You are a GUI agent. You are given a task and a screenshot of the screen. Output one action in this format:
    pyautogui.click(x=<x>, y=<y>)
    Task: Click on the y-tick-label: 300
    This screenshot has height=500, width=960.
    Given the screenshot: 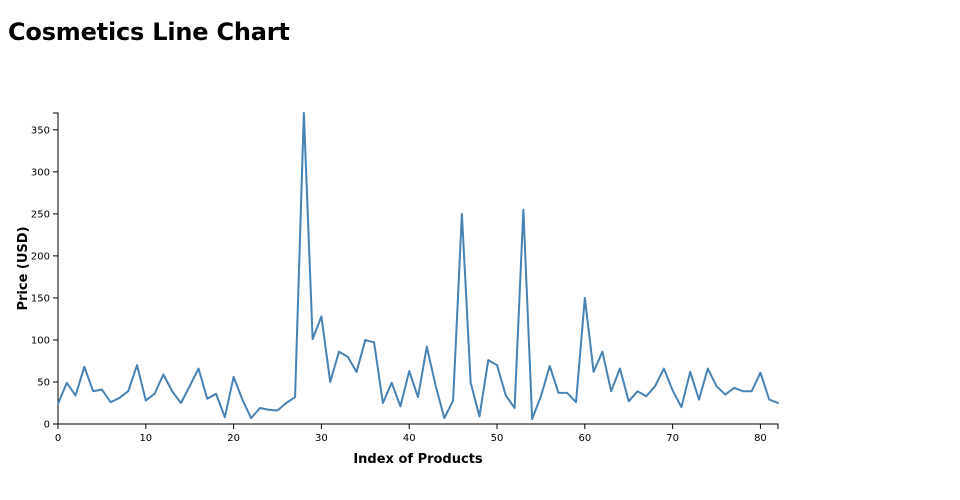 What is the action you would take?
    pyautogui.click(x=40, y=172)
    